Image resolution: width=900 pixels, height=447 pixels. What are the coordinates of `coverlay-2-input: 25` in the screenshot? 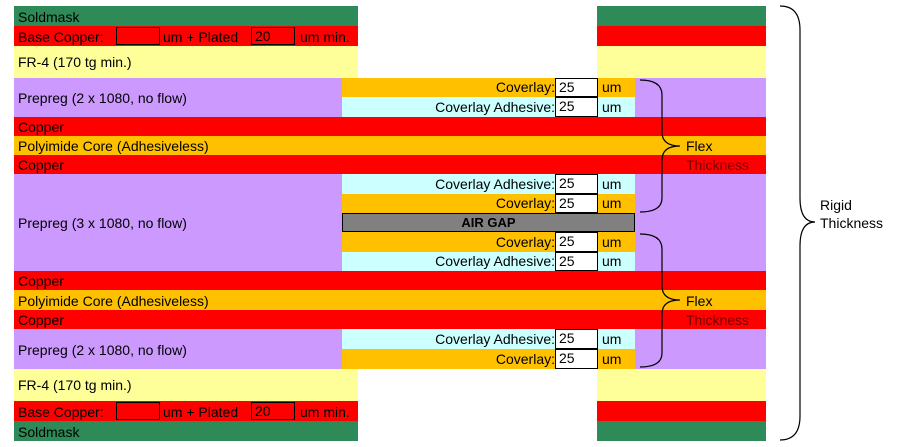 It's located at (576, 203).